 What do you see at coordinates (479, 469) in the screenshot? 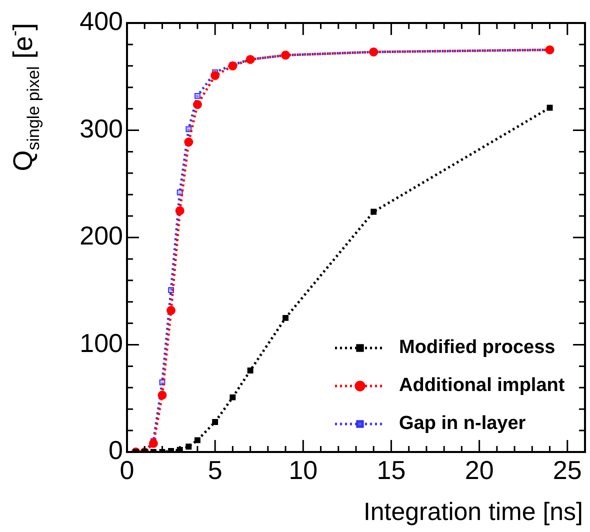
I see `x-tick-label: 20` at bounding box center [479, 469].